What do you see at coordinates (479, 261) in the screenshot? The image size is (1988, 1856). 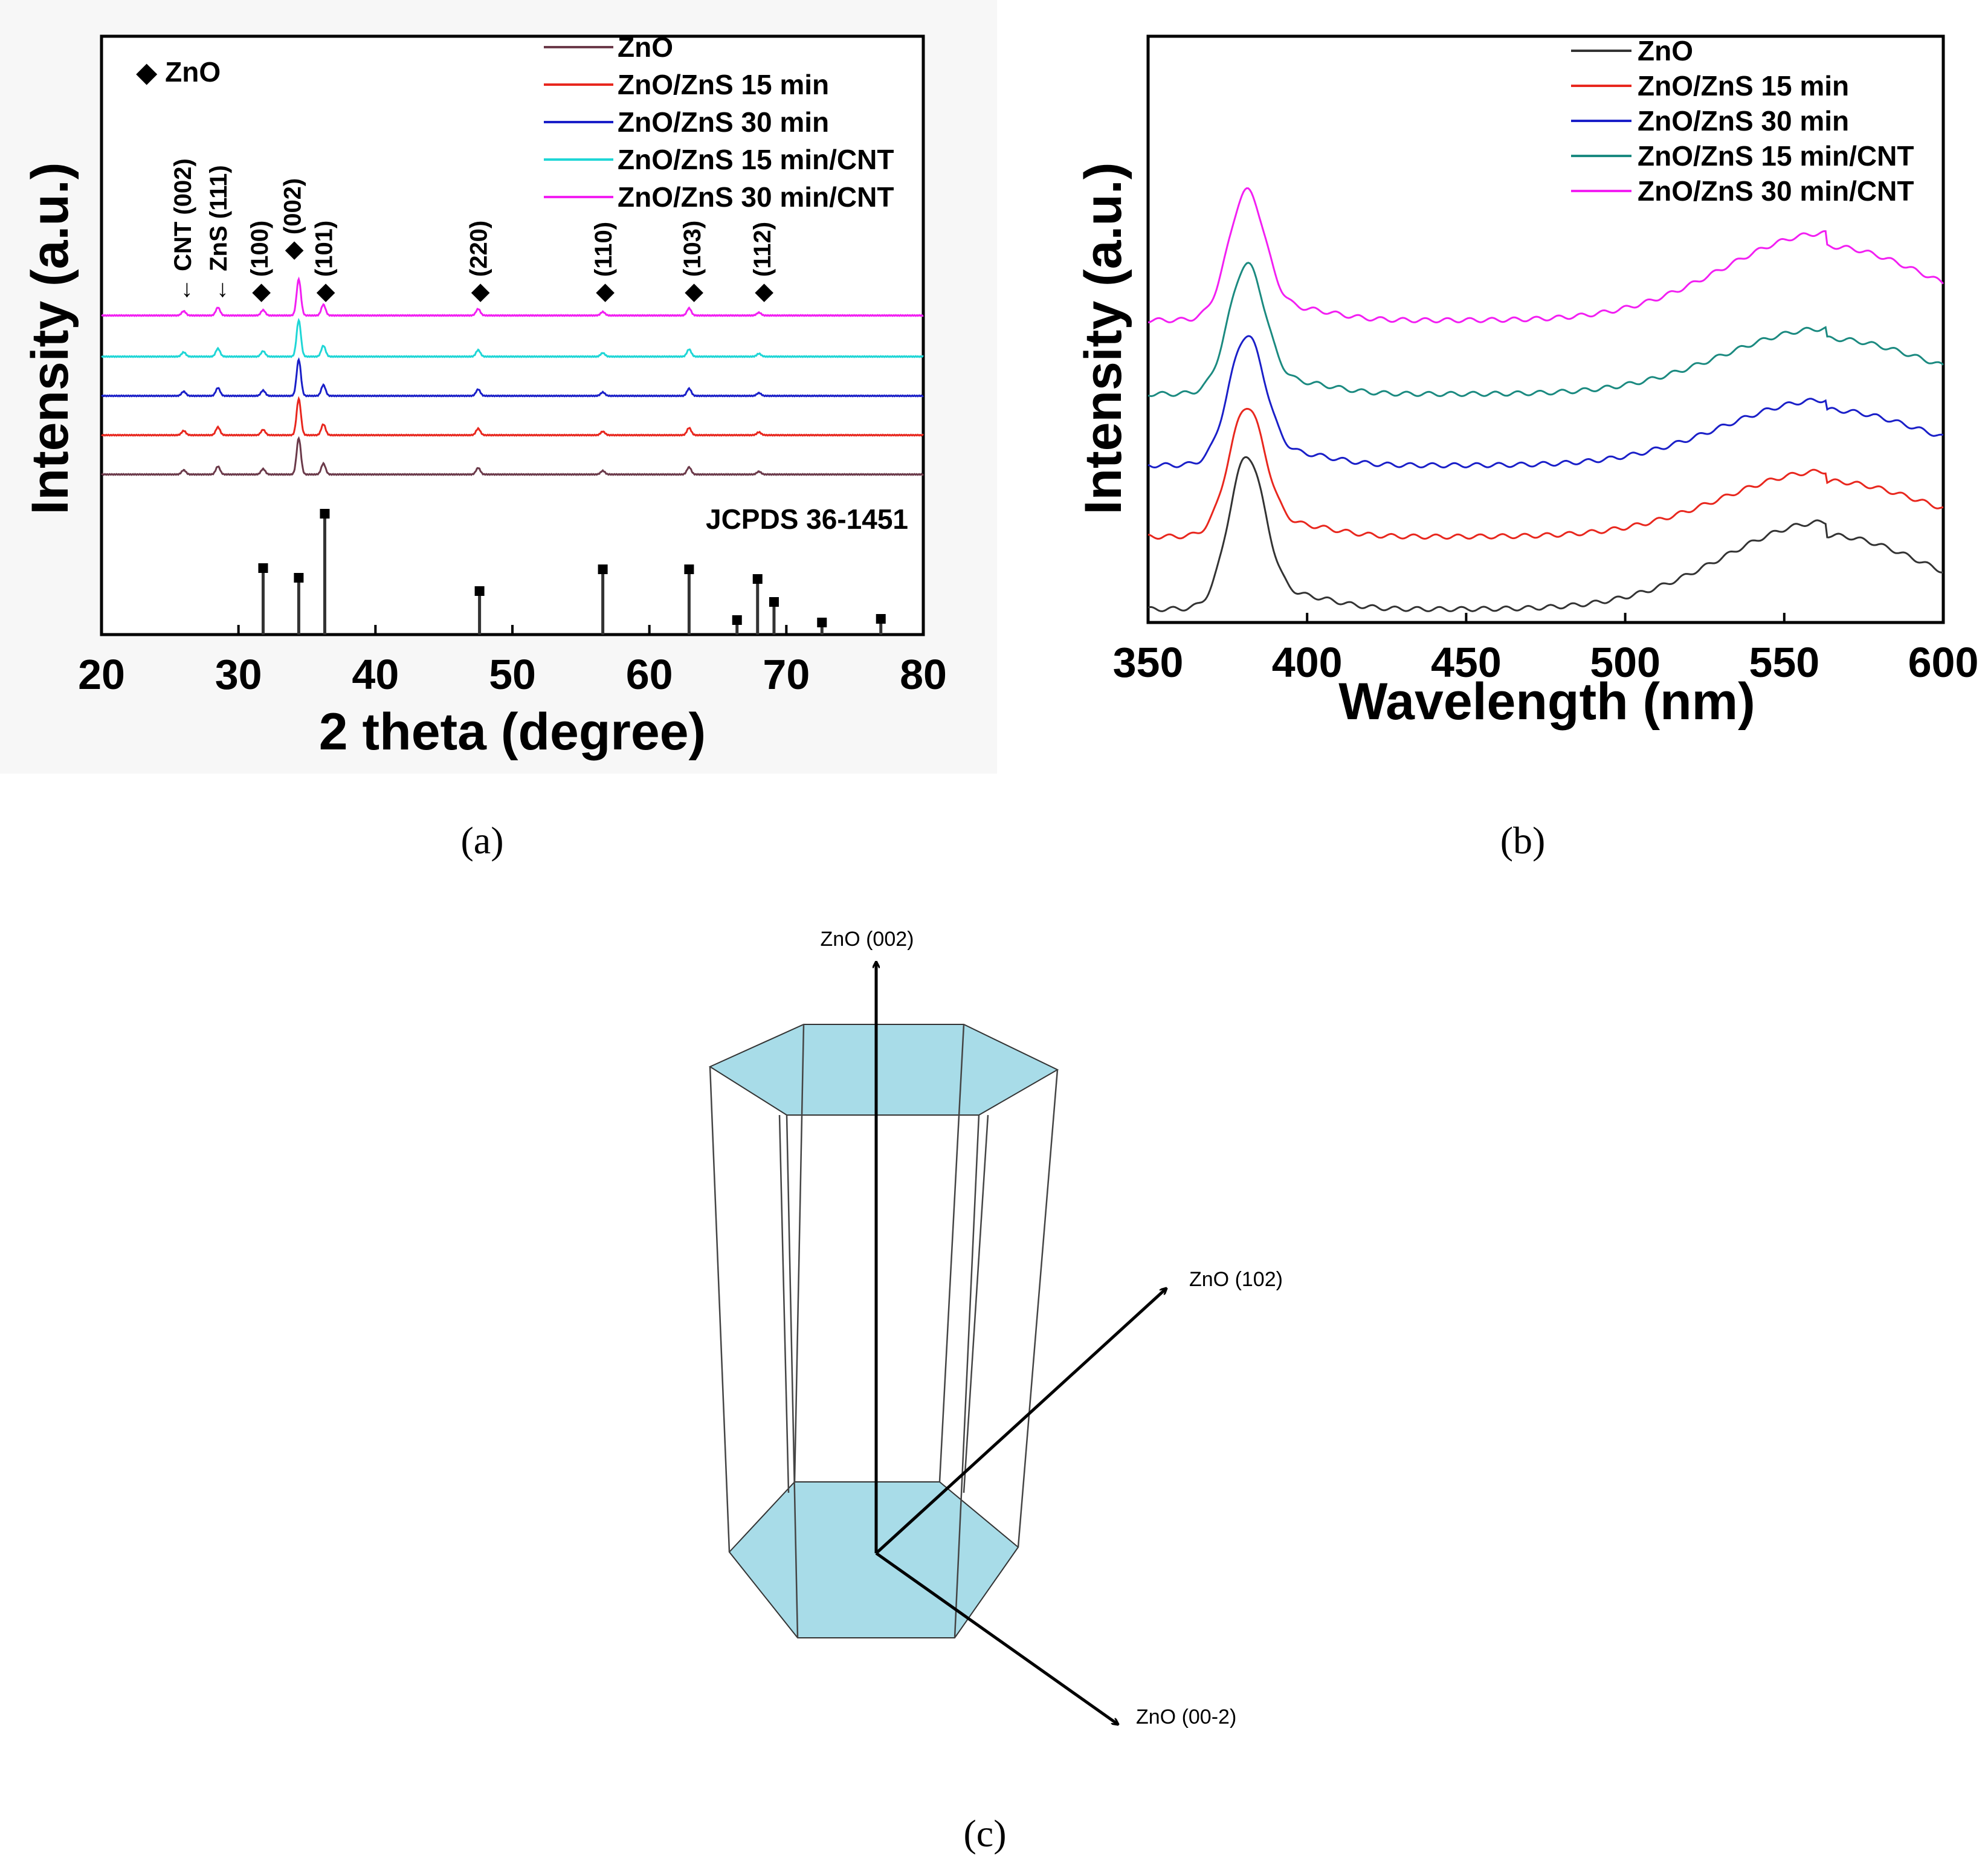 I see `peak-annotation: ◆ (220)` at bounding box center [479, 261].